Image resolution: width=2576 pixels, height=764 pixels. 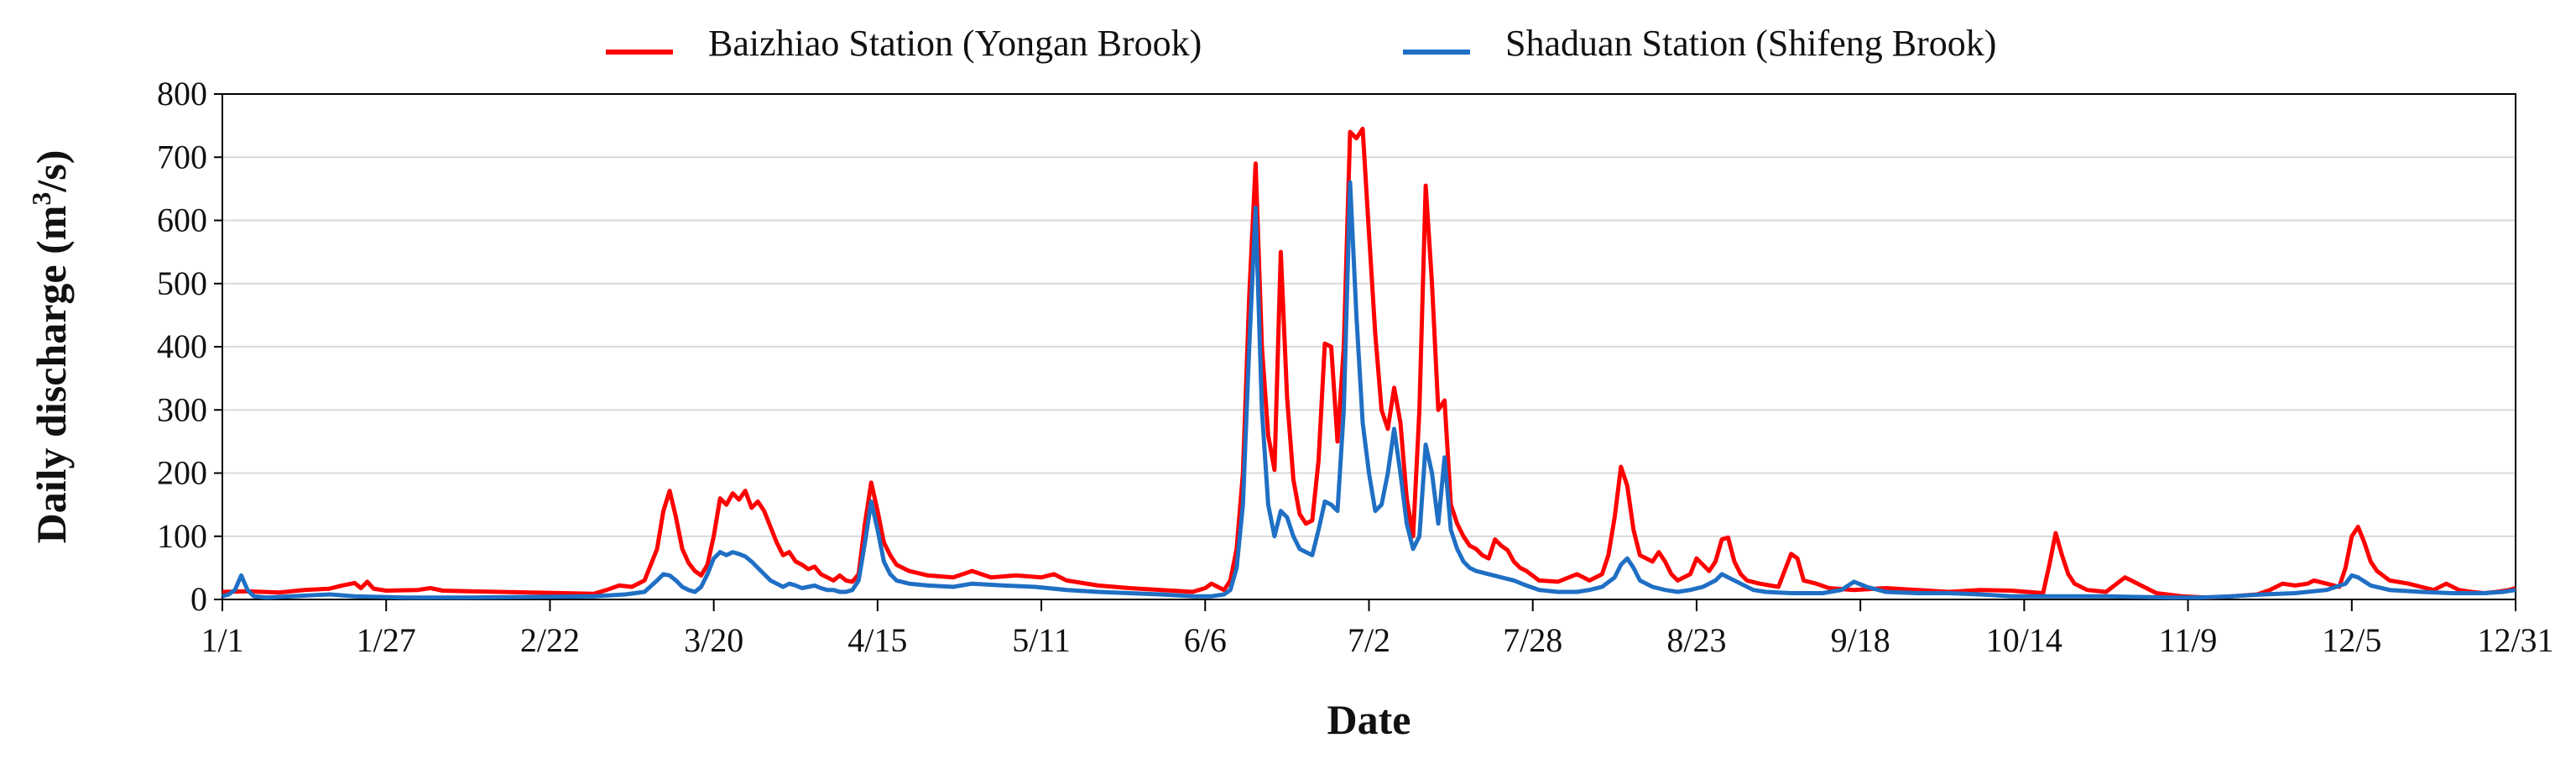 I want to click on y-axis-title-superscript: 3, so click(x=41, y=199).